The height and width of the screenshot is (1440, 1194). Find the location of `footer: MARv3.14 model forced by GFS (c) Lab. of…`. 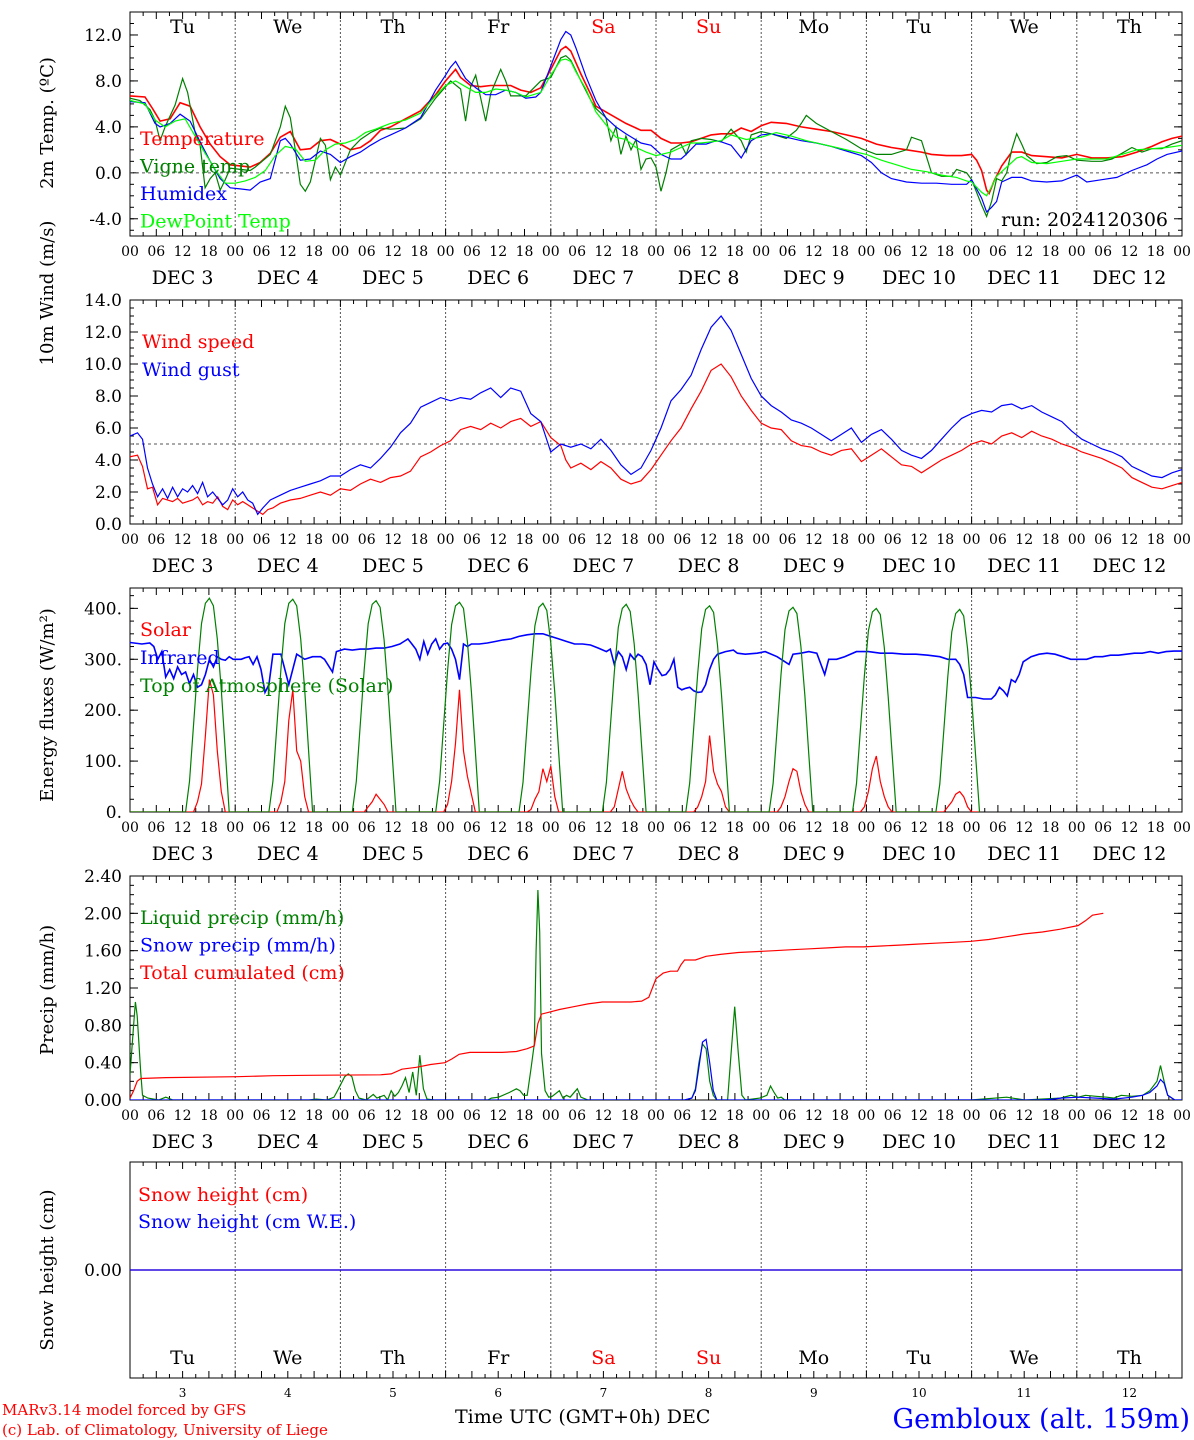

footer: MARv3.14 model forced by GFS (c) Lab. of… is located at coordinates (596, 1420).